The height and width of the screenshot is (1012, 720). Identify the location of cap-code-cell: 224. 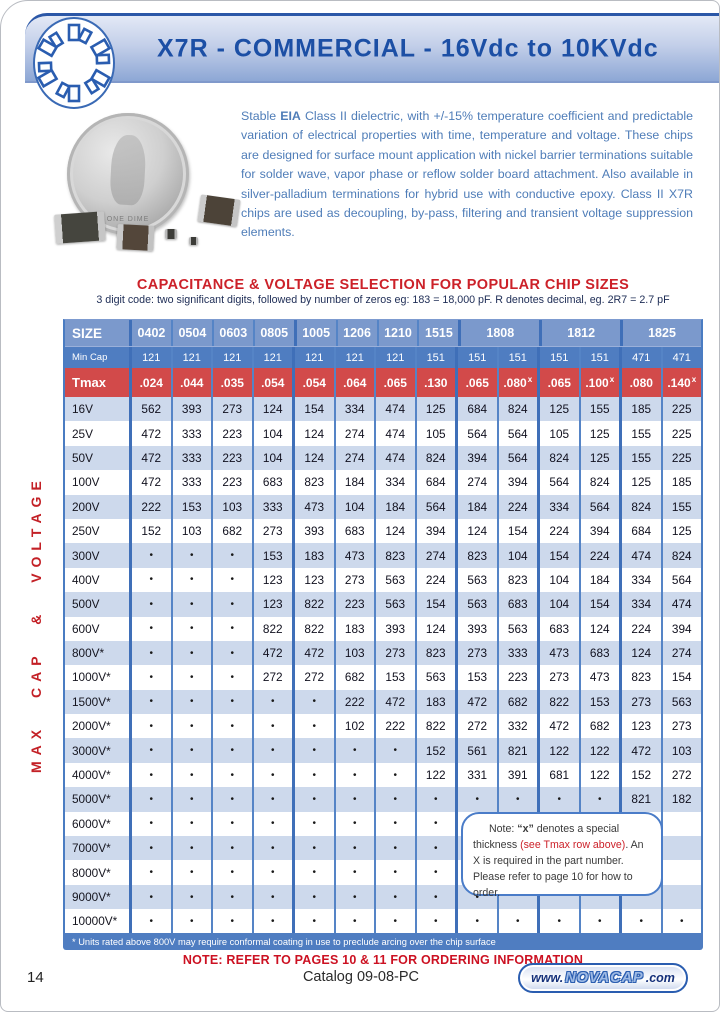
(517, 506).